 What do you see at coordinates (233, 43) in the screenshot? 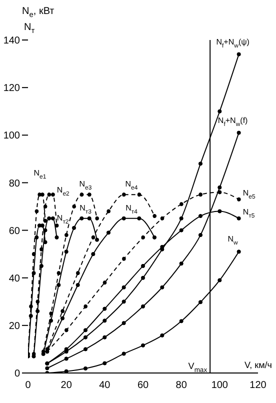
I see `series-label: N$_{f}$+N$_{w}$(ψ)` at bounding box center [233, 43].